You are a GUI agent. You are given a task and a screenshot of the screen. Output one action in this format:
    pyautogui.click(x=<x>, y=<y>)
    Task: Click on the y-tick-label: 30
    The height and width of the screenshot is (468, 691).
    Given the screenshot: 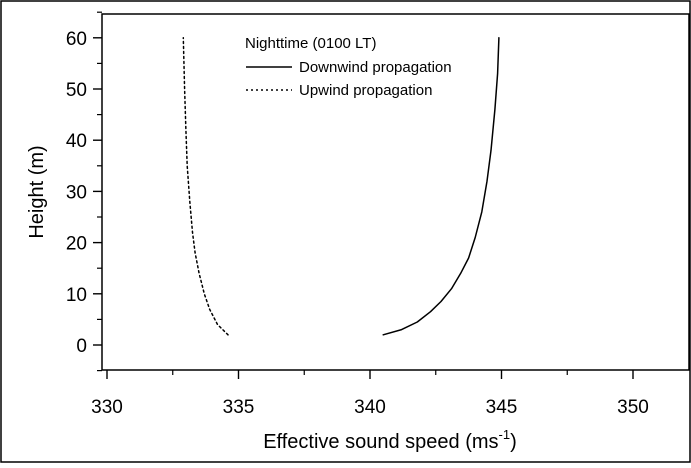 What is the action you would take?
    pyautogui.click(x=76, y=192)
    